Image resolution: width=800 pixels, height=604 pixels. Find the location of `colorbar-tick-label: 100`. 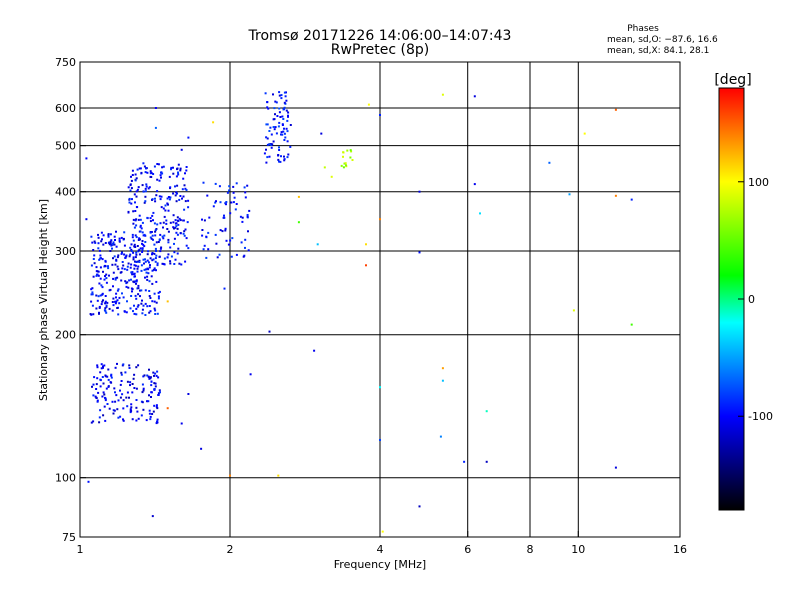

colorbar-tick-label: 100 is located at coordinates (758, 182).